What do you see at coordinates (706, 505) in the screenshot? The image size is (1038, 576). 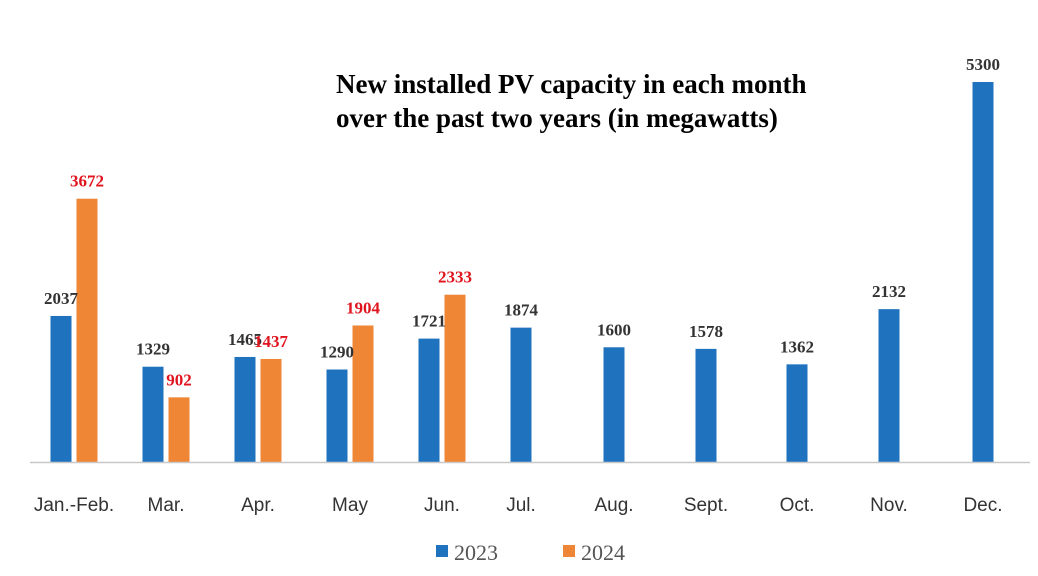 I see `x-tick-label-7: Sept.` at bounding box center [706, 505].